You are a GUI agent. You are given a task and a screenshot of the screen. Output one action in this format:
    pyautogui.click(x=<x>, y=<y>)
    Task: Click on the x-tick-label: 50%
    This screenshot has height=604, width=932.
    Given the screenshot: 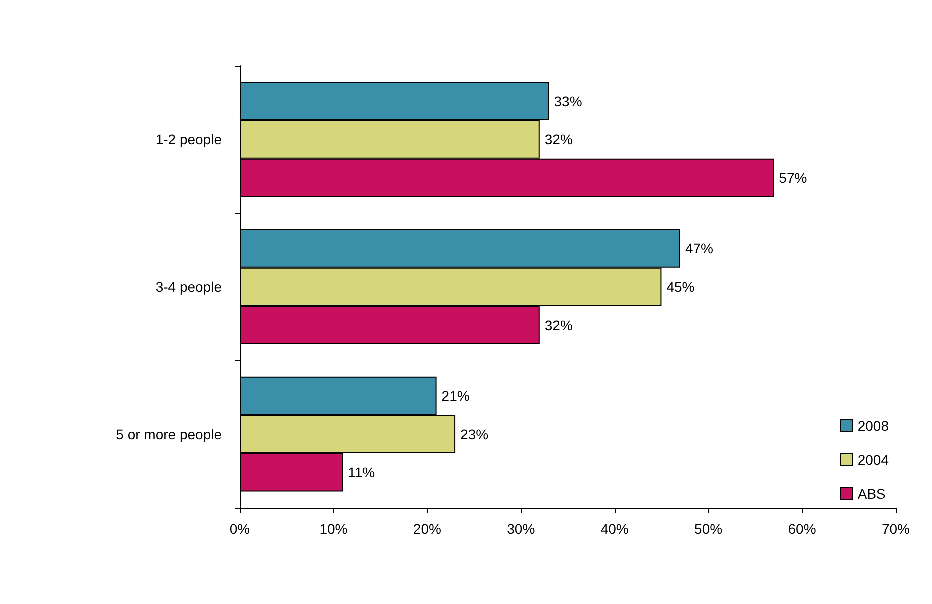 What is the action you would take?
    pyautogui.click(x=708, y=529)
    